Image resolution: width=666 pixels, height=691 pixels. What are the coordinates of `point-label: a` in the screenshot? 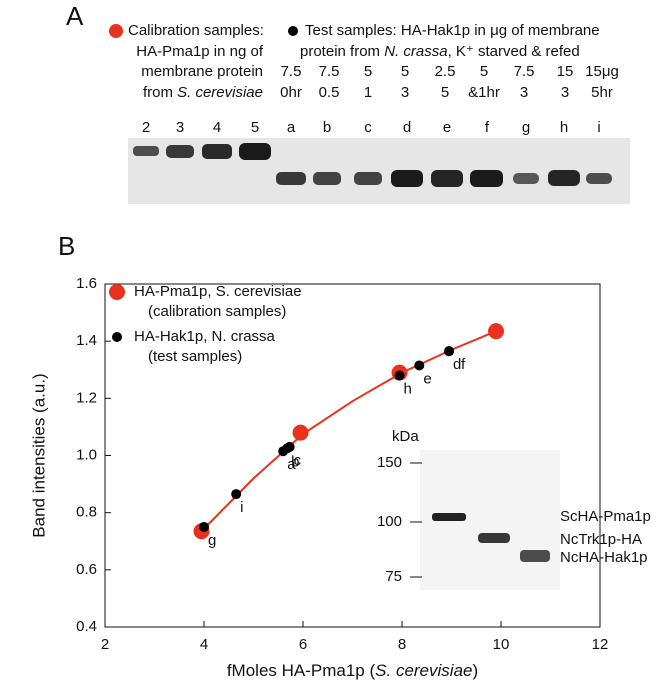 It's located at (291, 464).